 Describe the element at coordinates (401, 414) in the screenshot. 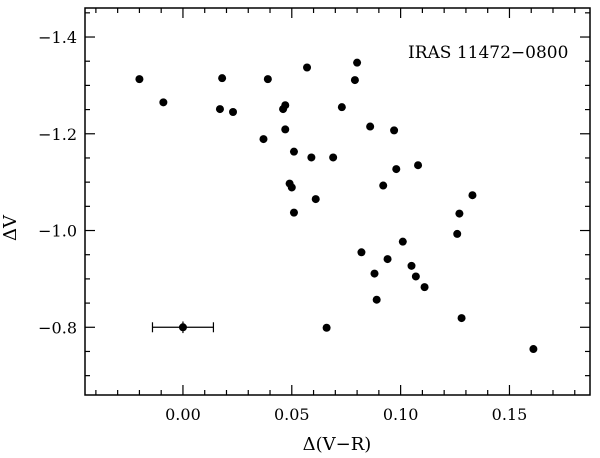

I see `x-tick-label: 0.10` at that location.